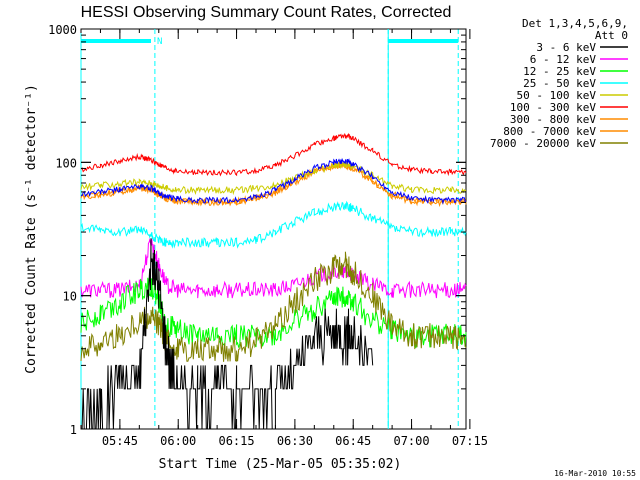 This screenshot has width=640, height=480. What do you see at coordinates (549, 131) in the screenshot?
I see `legend-label-7: 800 - 7000 keV` at bounding box center [549, 131].